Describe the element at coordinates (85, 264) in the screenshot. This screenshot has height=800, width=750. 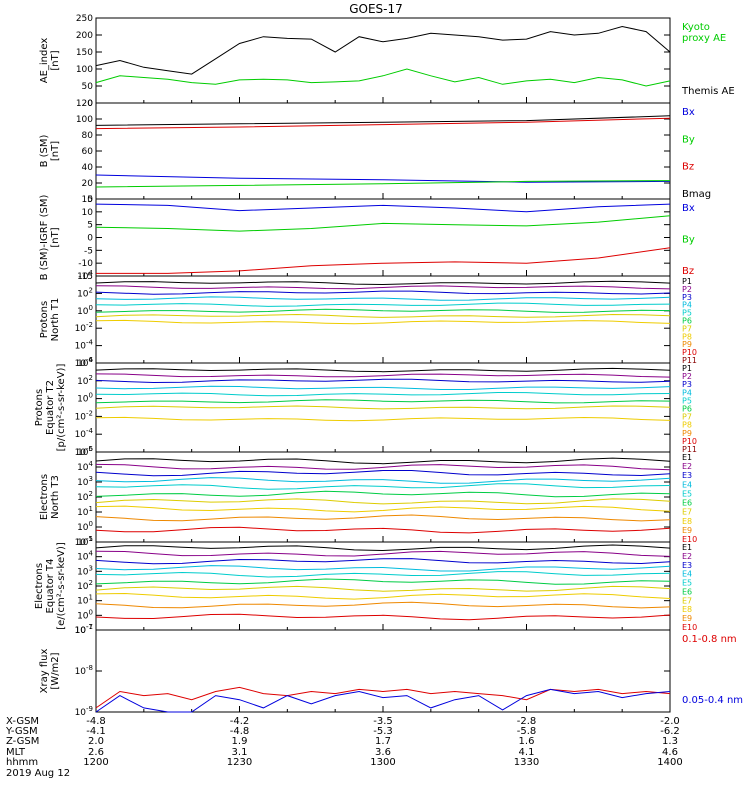
I see `y-tick-label: -10` at that location.